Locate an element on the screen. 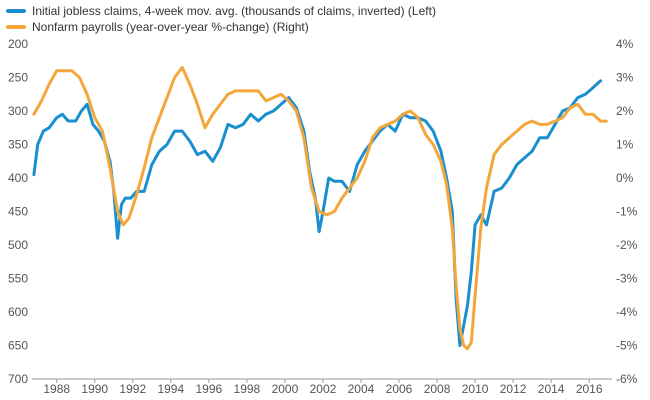  right-tick-label: -4% is located at coordinates (627, 312).